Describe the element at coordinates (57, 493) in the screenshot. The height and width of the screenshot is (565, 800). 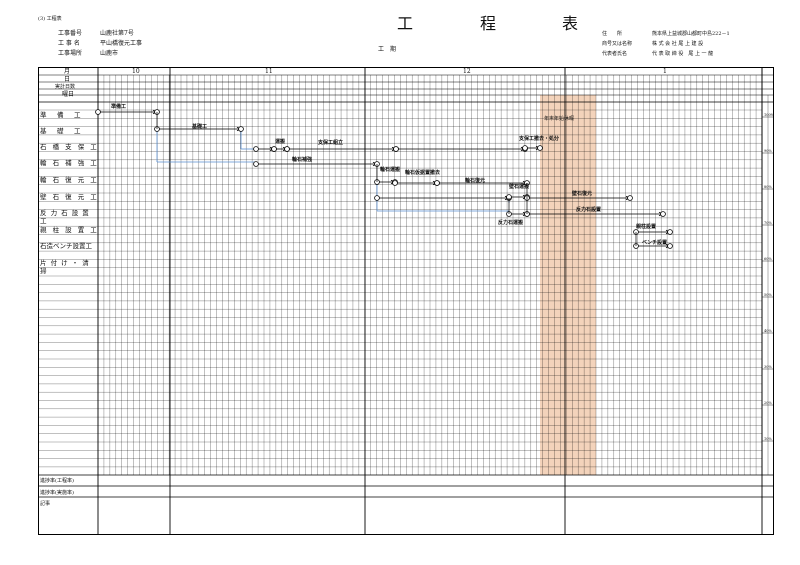
I see `footer-progress-actual: 進捗率(実施率)` at that location.